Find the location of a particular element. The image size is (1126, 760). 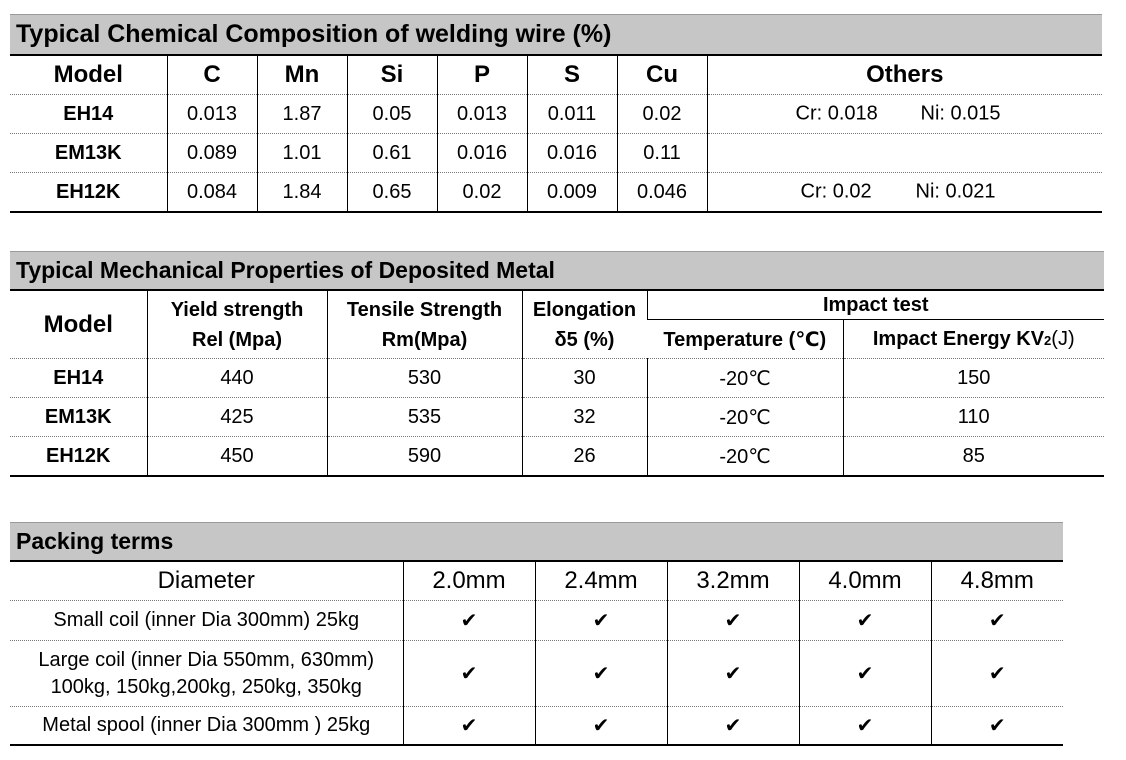

cell-si: 0.65 is located at coordinates (391, 192).